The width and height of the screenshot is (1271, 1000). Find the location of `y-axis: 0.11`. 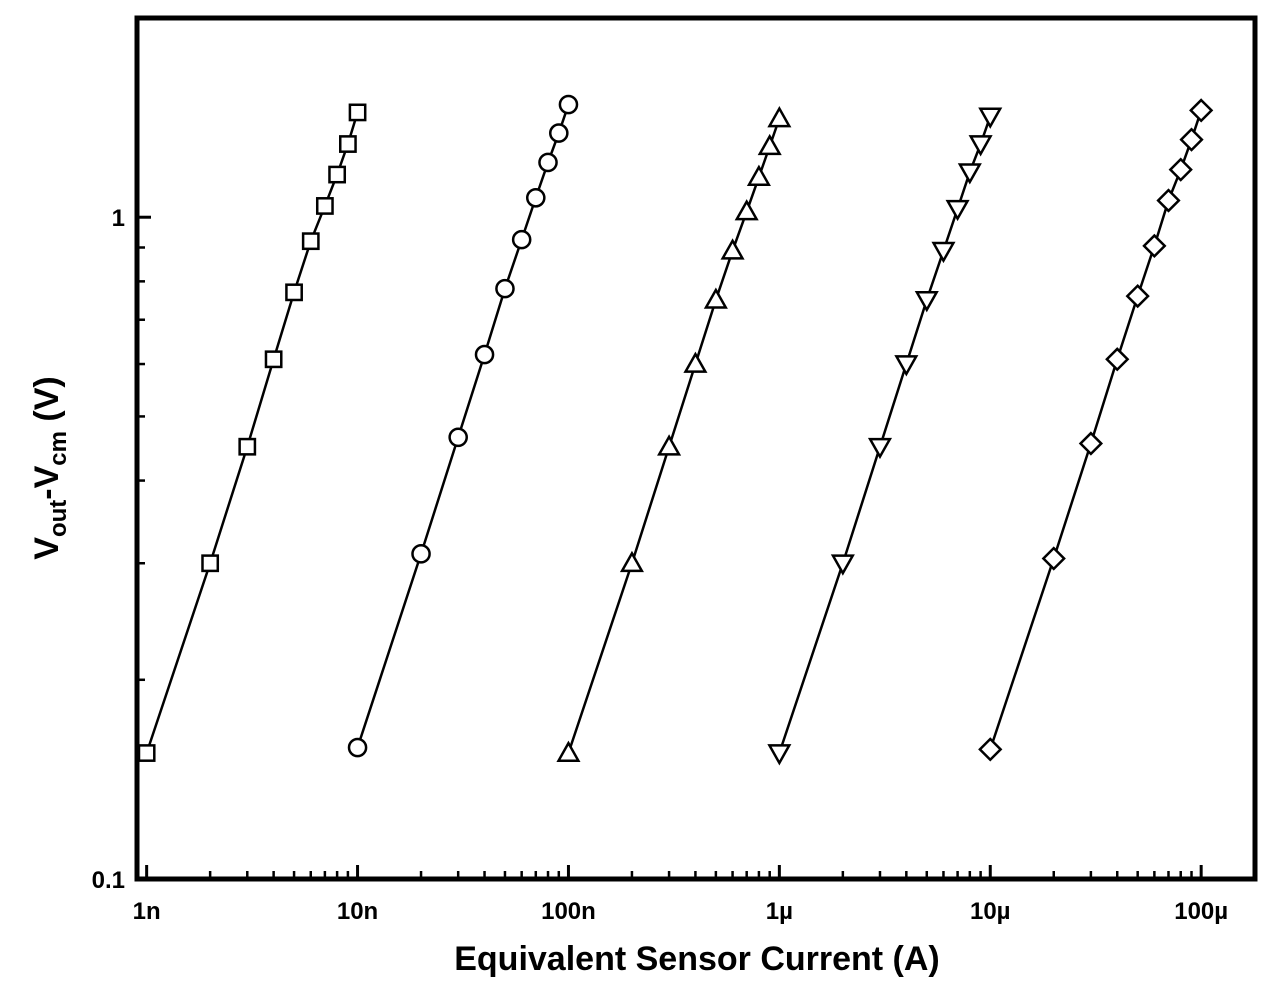

y-axis: 0.11 is located at coordinates (121, 455).